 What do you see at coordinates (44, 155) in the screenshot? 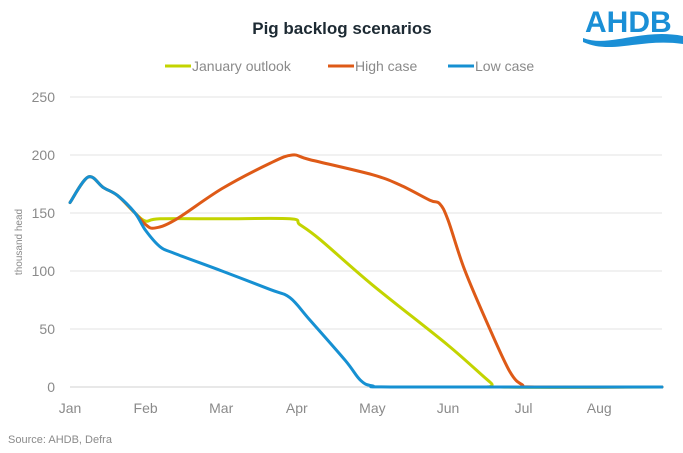
I see `y-tick-label: 200` at bounding box center [44, 155].